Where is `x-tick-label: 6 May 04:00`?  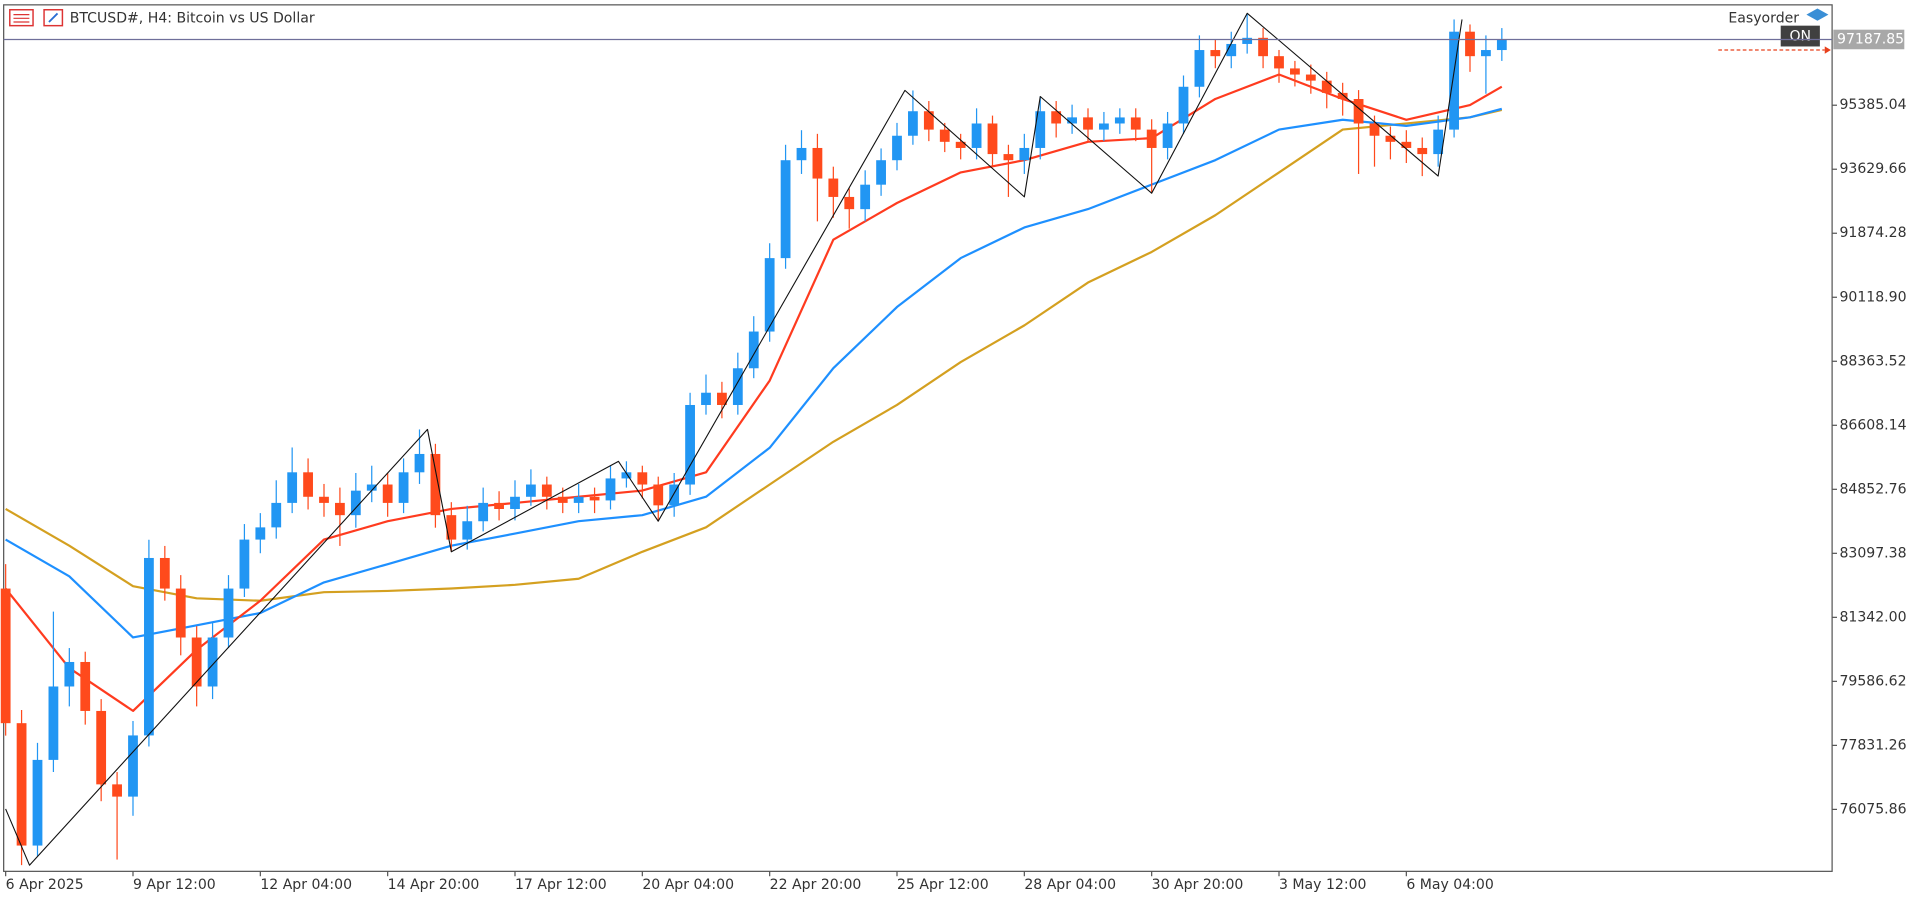 x-tick-label: 6 May 04:00 is located at coordinates (1450, 885).